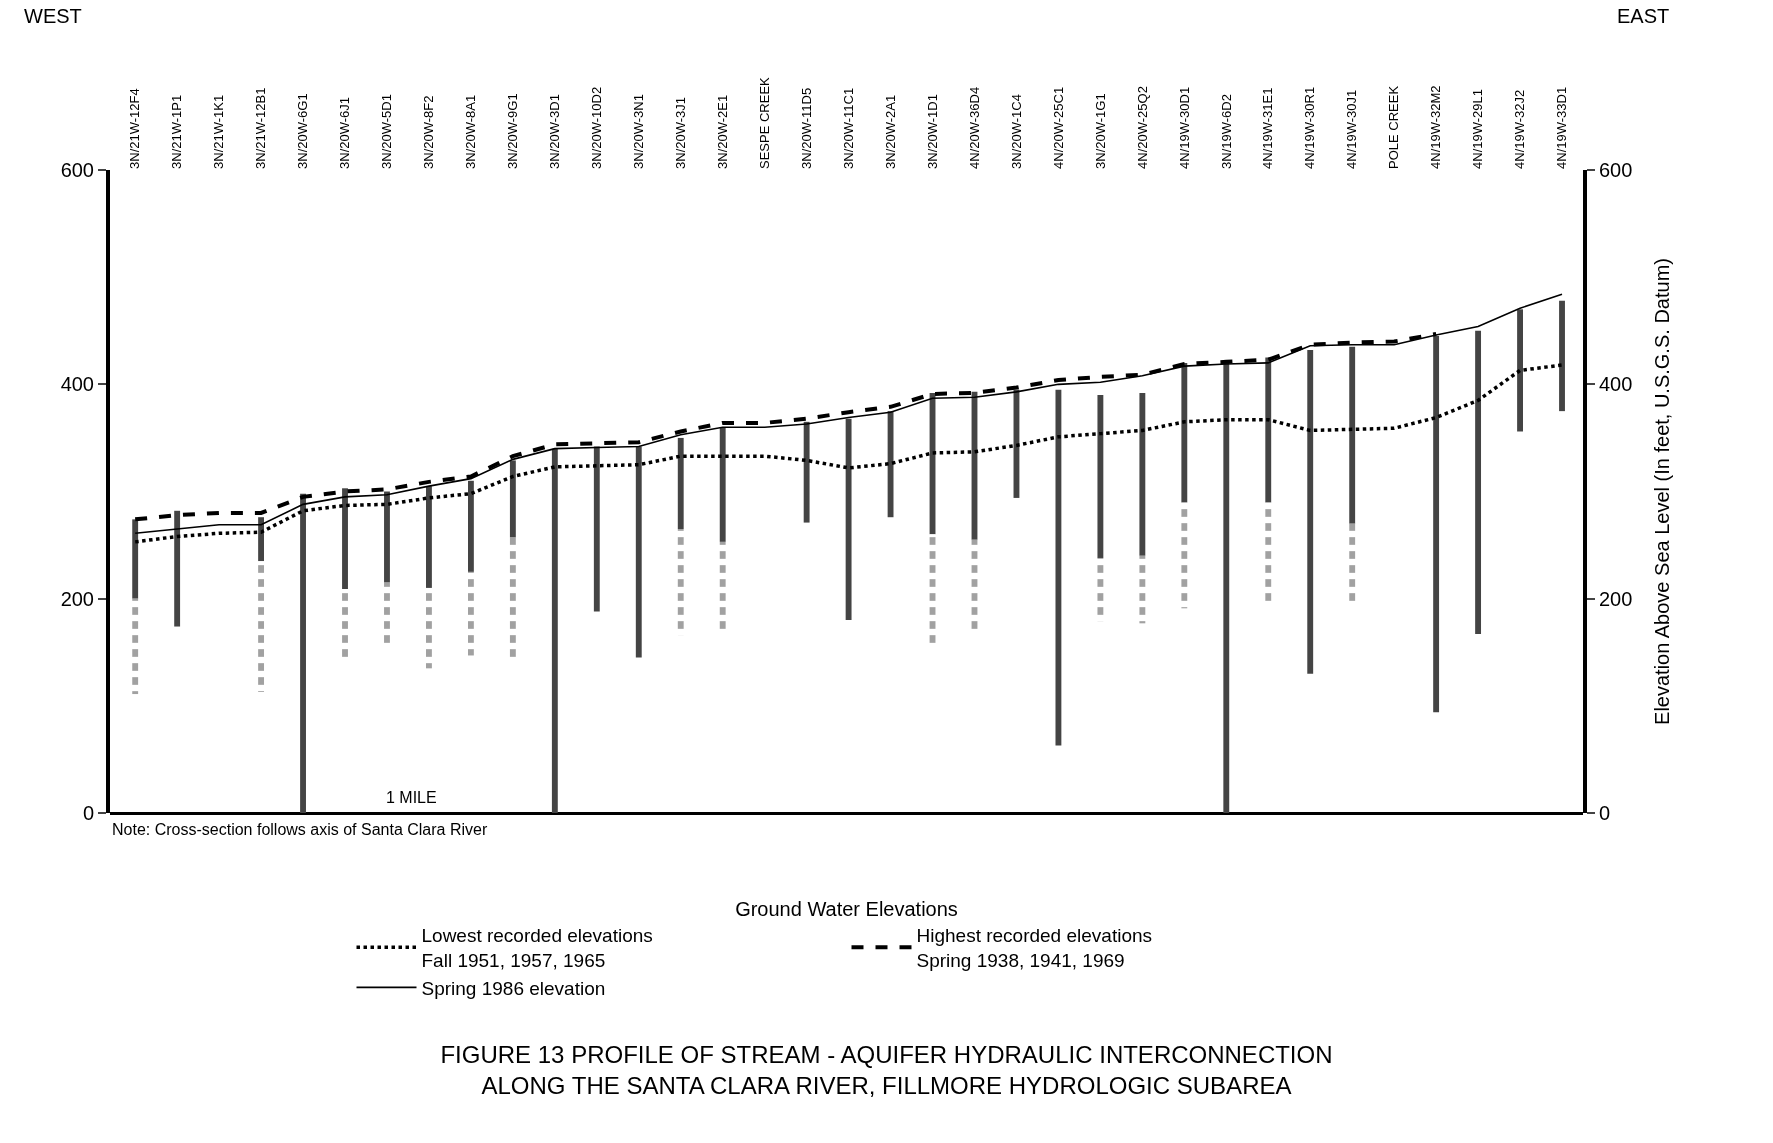 The image size is (1773, 1143). What do you see at coordinates (848, 128) in the screenshot?
I see `x-tick-label: 3N/20W-11C1` at bounding box center [848, 128].